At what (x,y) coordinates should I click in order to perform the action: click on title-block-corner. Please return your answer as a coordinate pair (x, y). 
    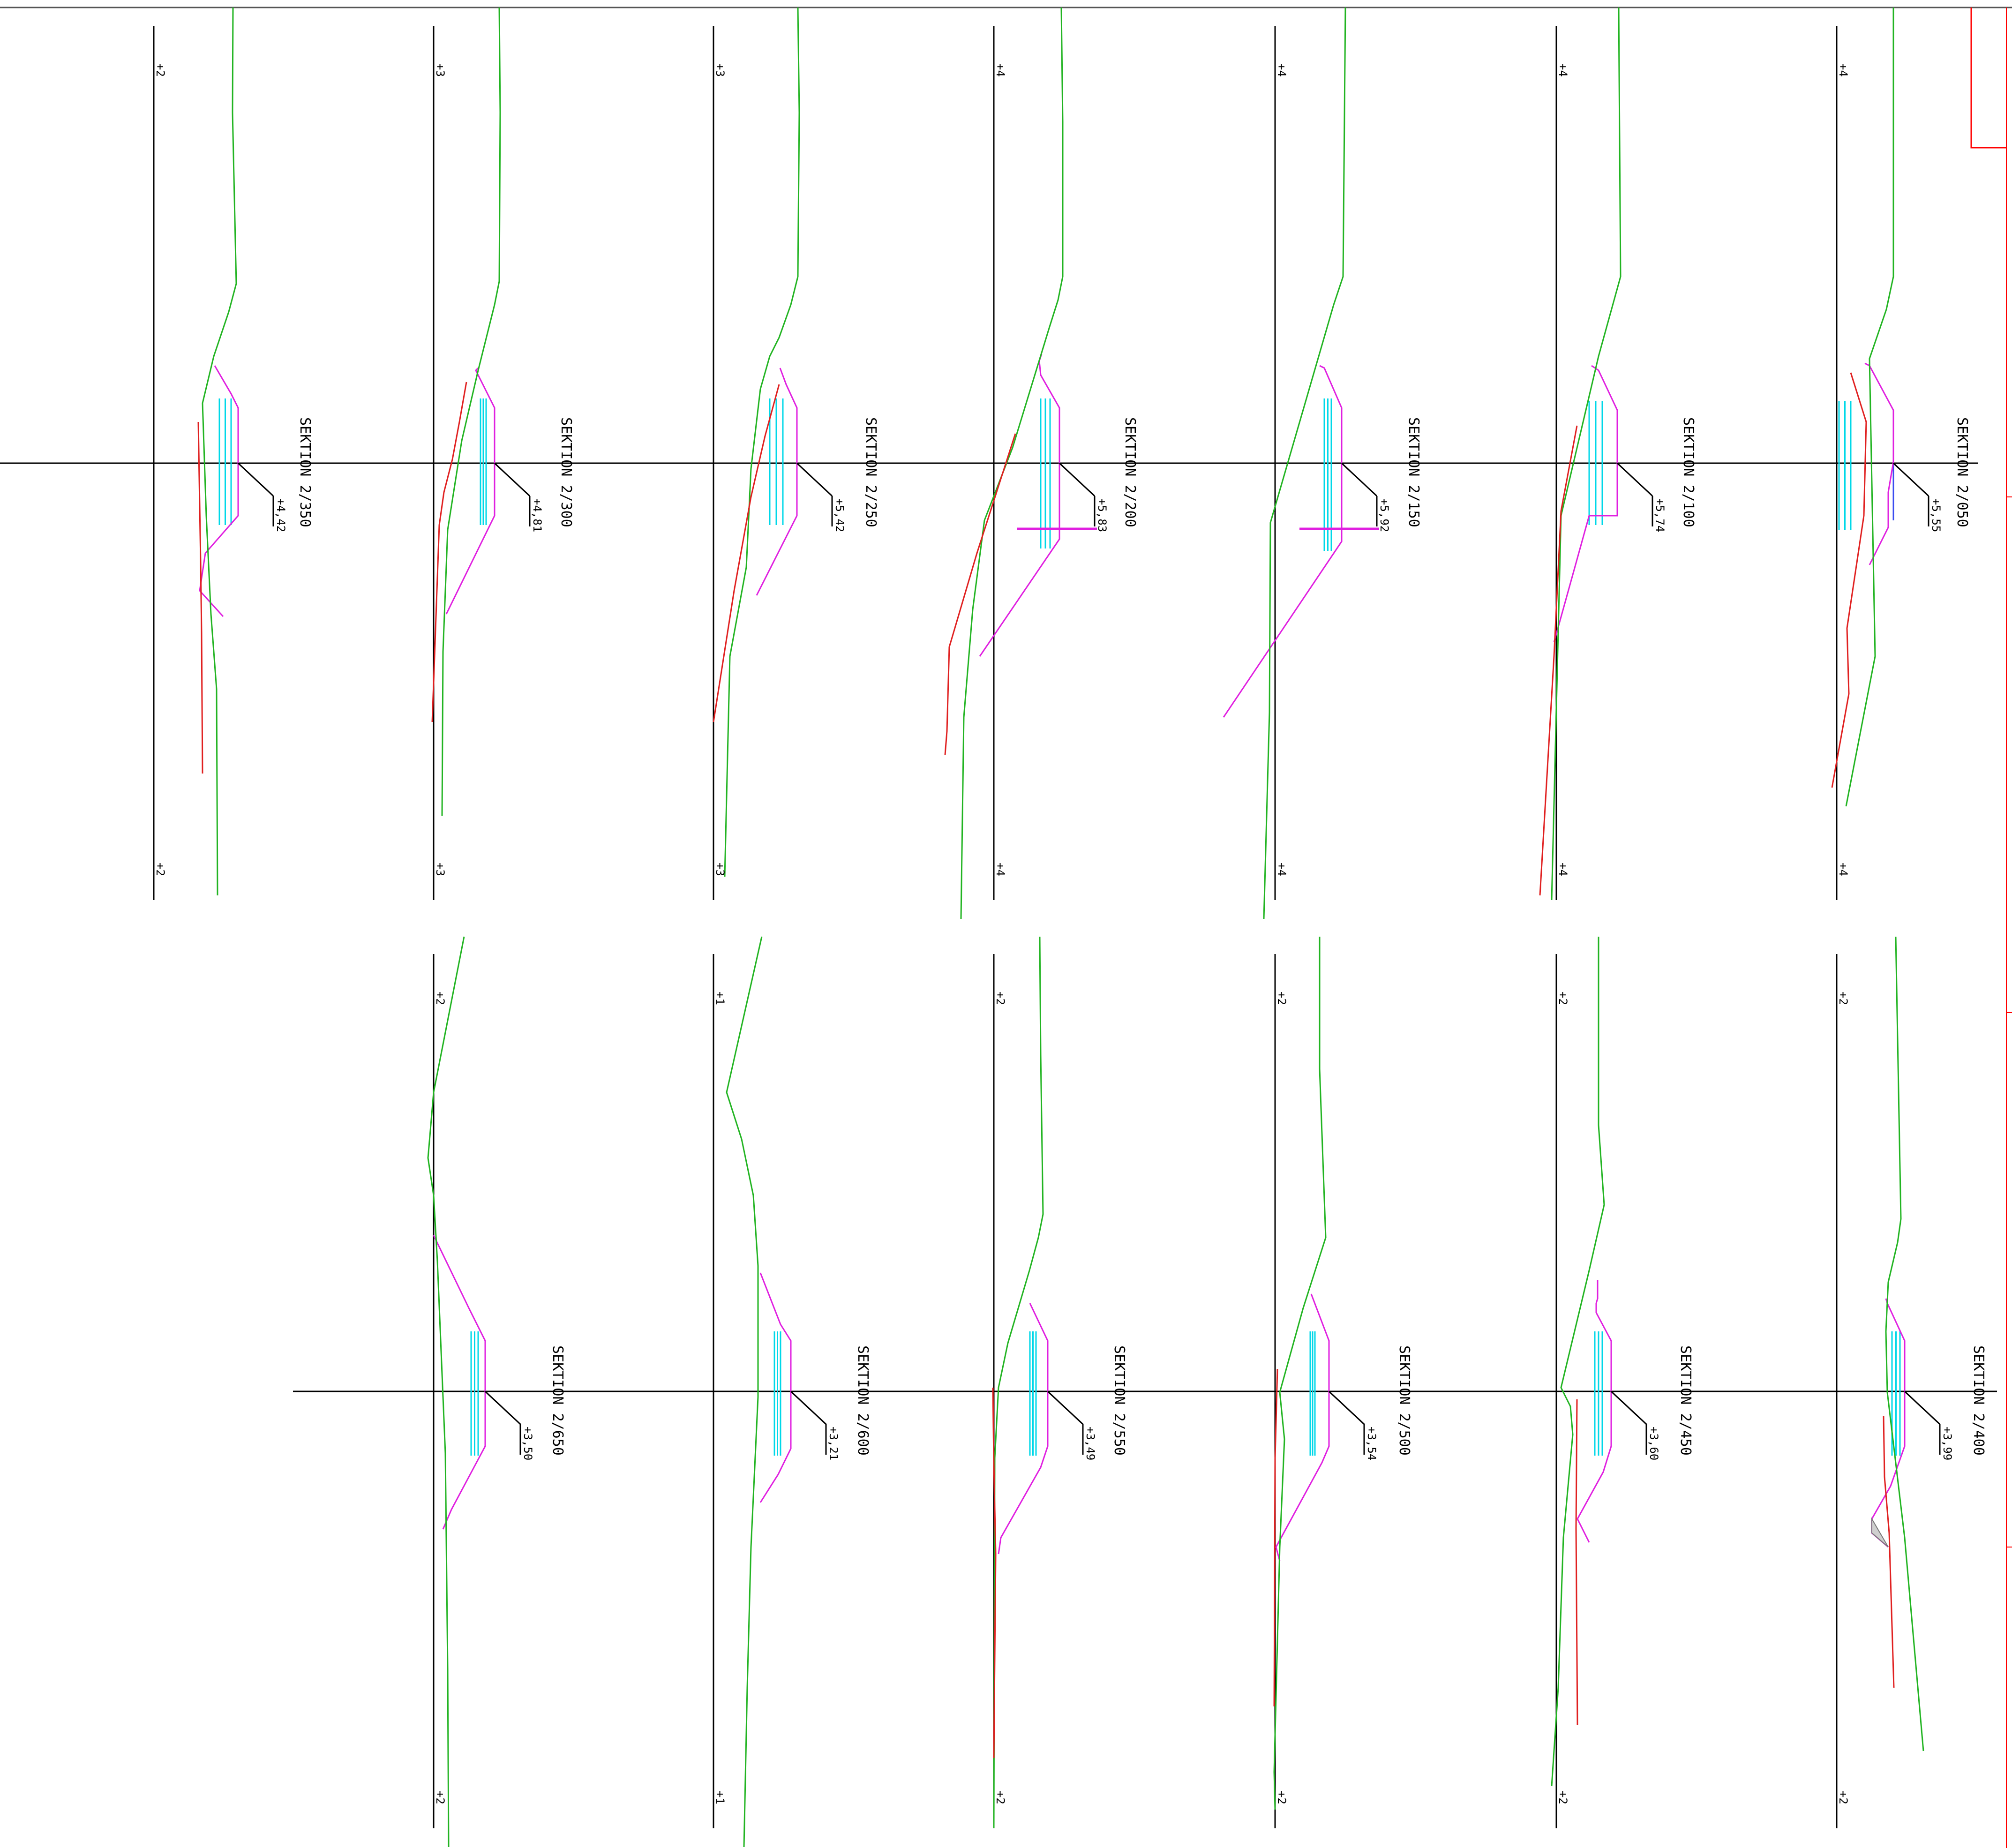
    Looking at the image, I should click on (1988, 78).